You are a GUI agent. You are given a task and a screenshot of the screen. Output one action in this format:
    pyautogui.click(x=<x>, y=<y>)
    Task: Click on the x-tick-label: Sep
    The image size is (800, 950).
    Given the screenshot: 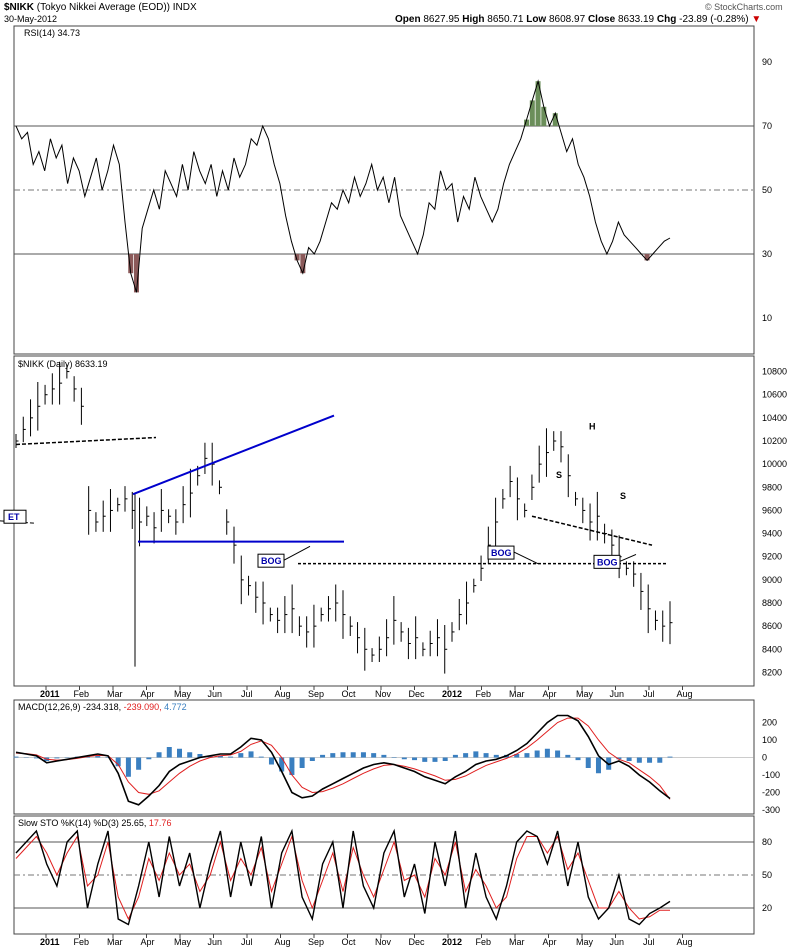 What is the action you would take?
    pyautogui.click(x=316, y=694)
    